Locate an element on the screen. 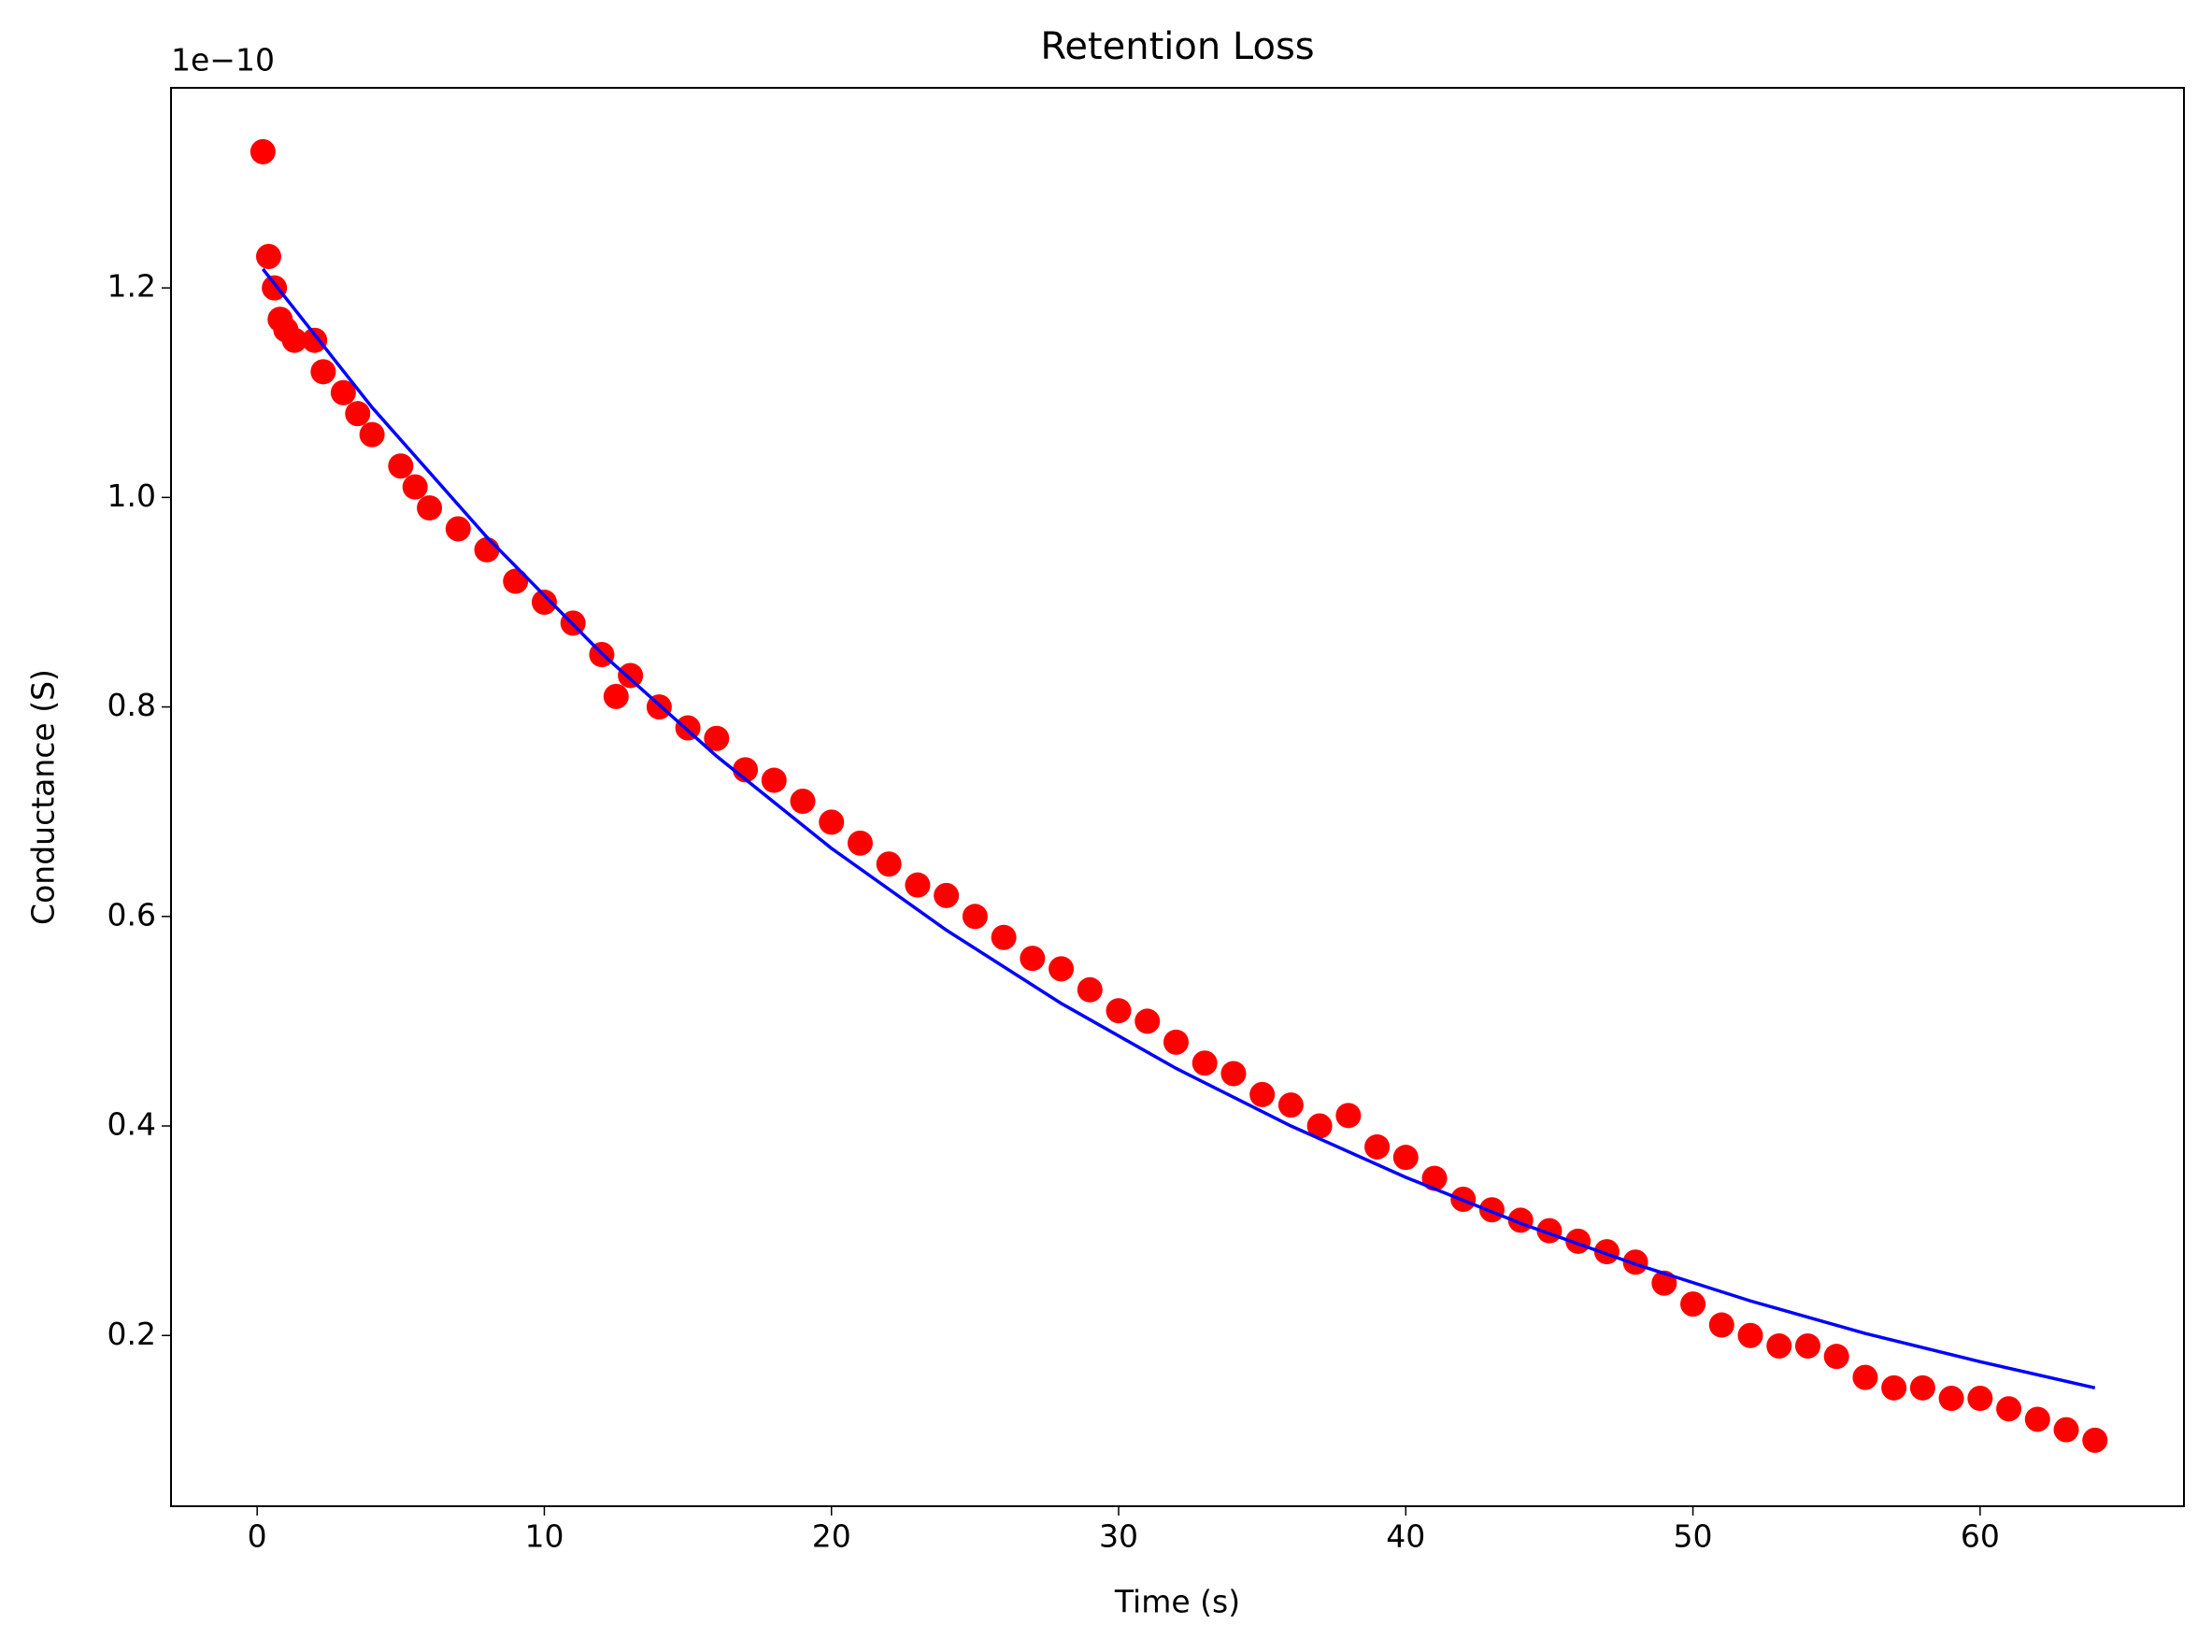 Image resolution: width=2212 pixels, height=1652 pixels. y-tick-label: 1.2 is located at coordinates (131, 286).